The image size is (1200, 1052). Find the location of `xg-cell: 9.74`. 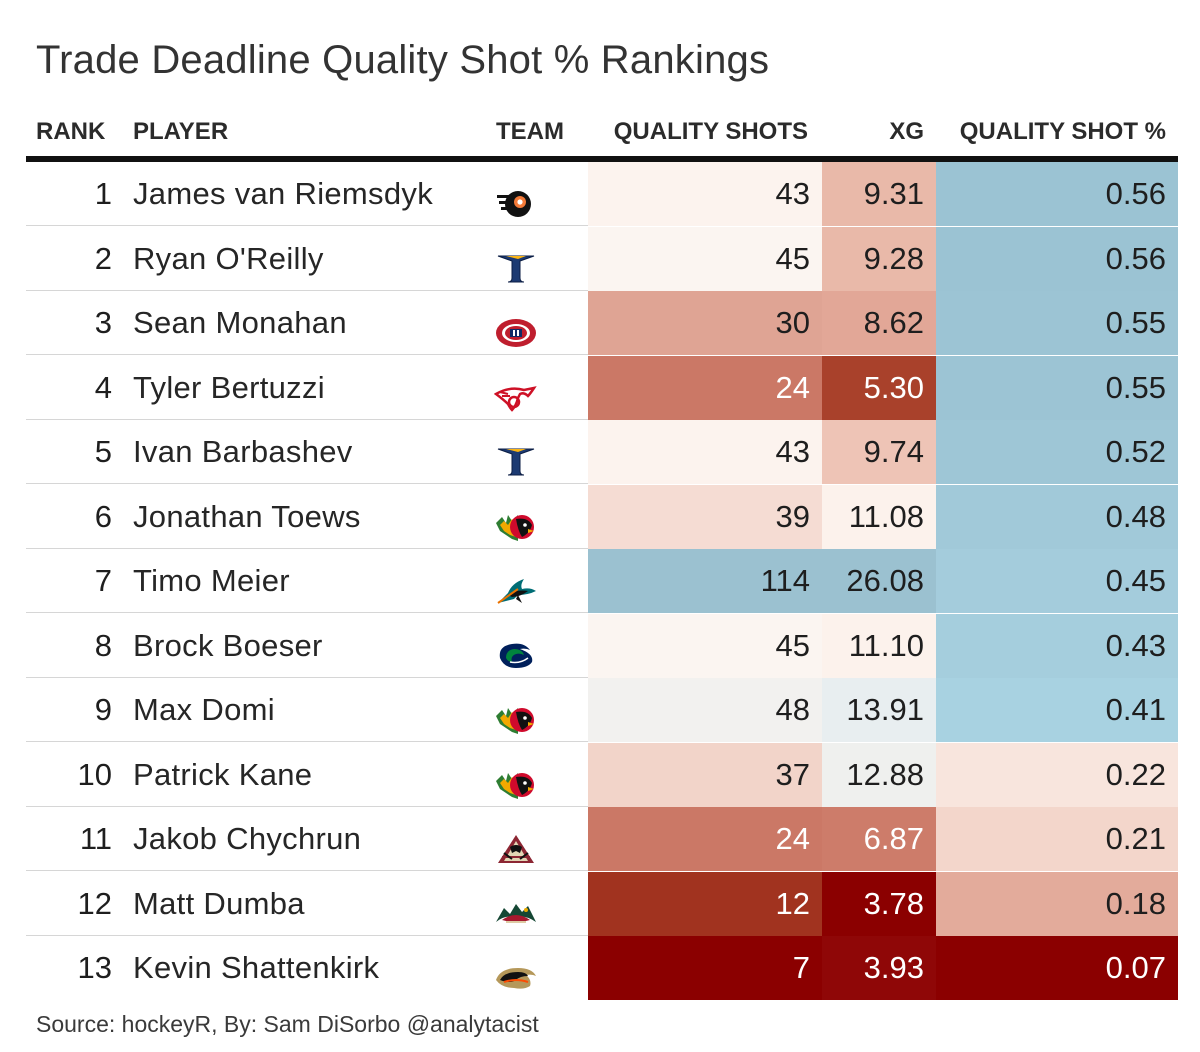

xg-cell: 9.74 is located at coordinates (879, 452).